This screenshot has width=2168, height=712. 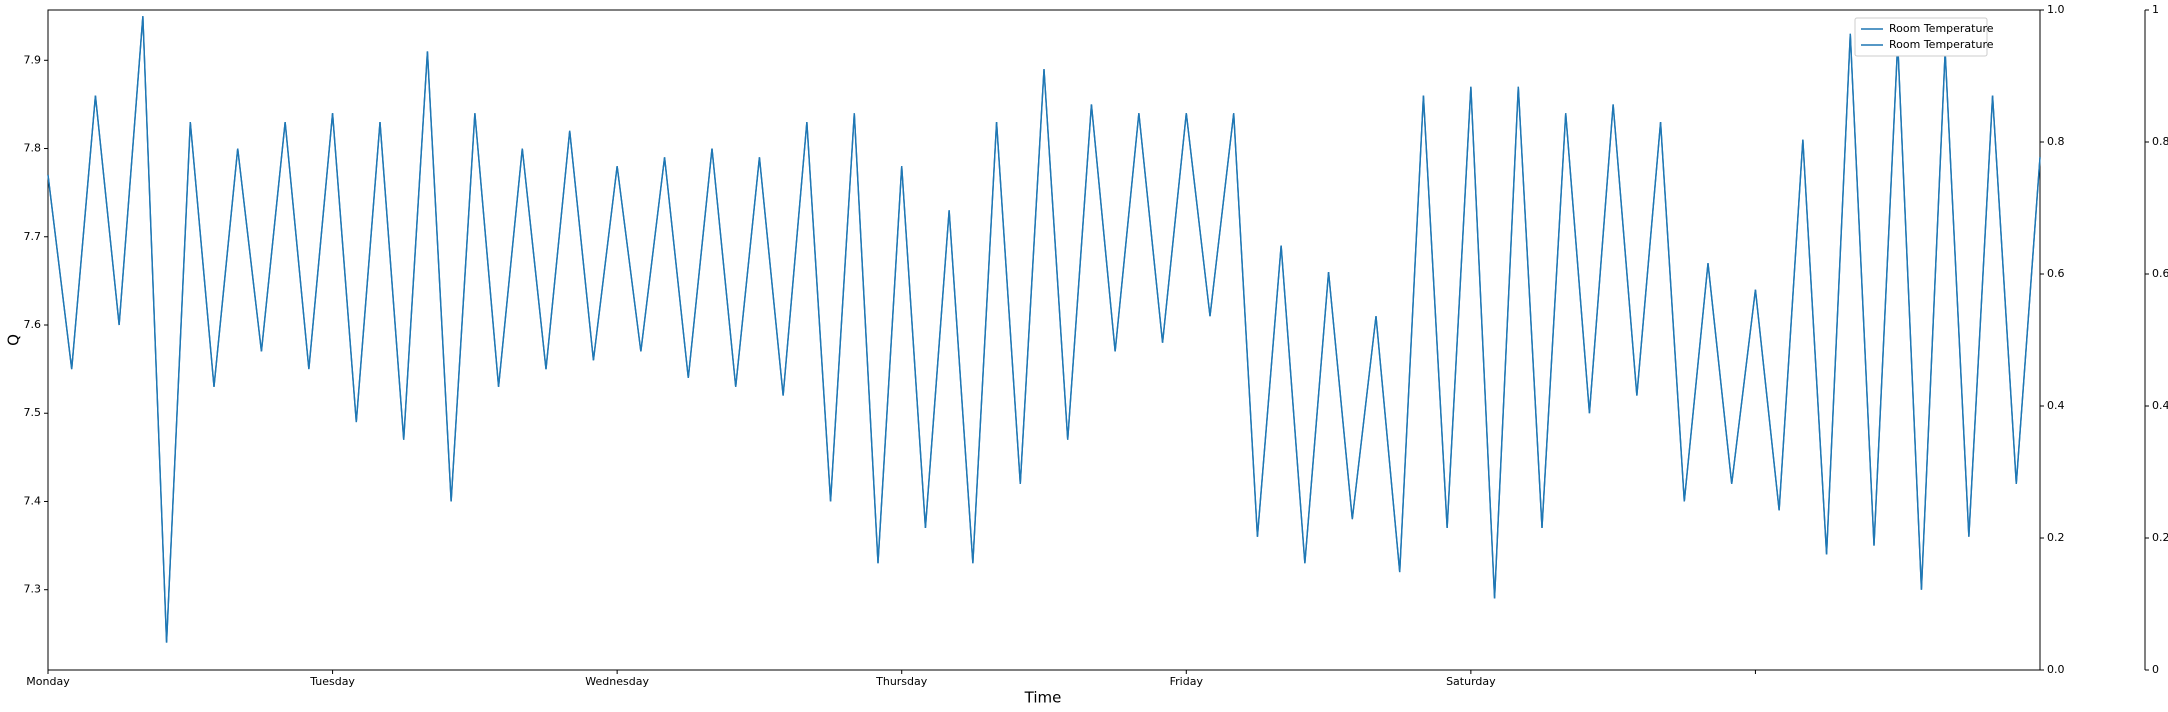 What do you see at coordinates (48, 681) in the screenshot?
I see `x-tick-label: Monday` at bounding box center [48, 681].